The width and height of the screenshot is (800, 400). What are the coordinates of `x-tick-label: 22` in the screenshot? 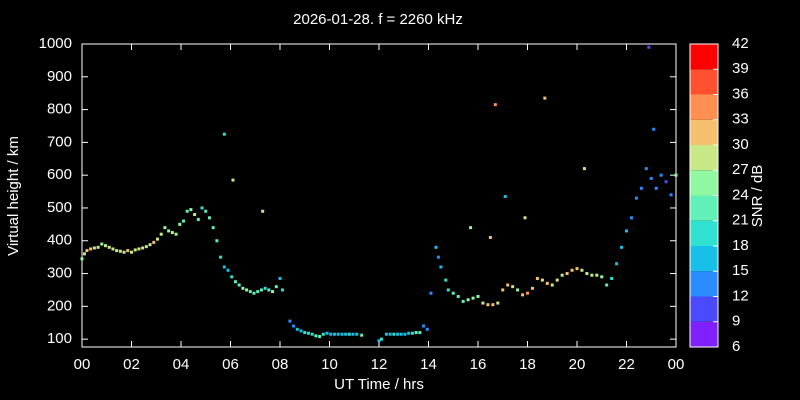 It's located at (626, 364).